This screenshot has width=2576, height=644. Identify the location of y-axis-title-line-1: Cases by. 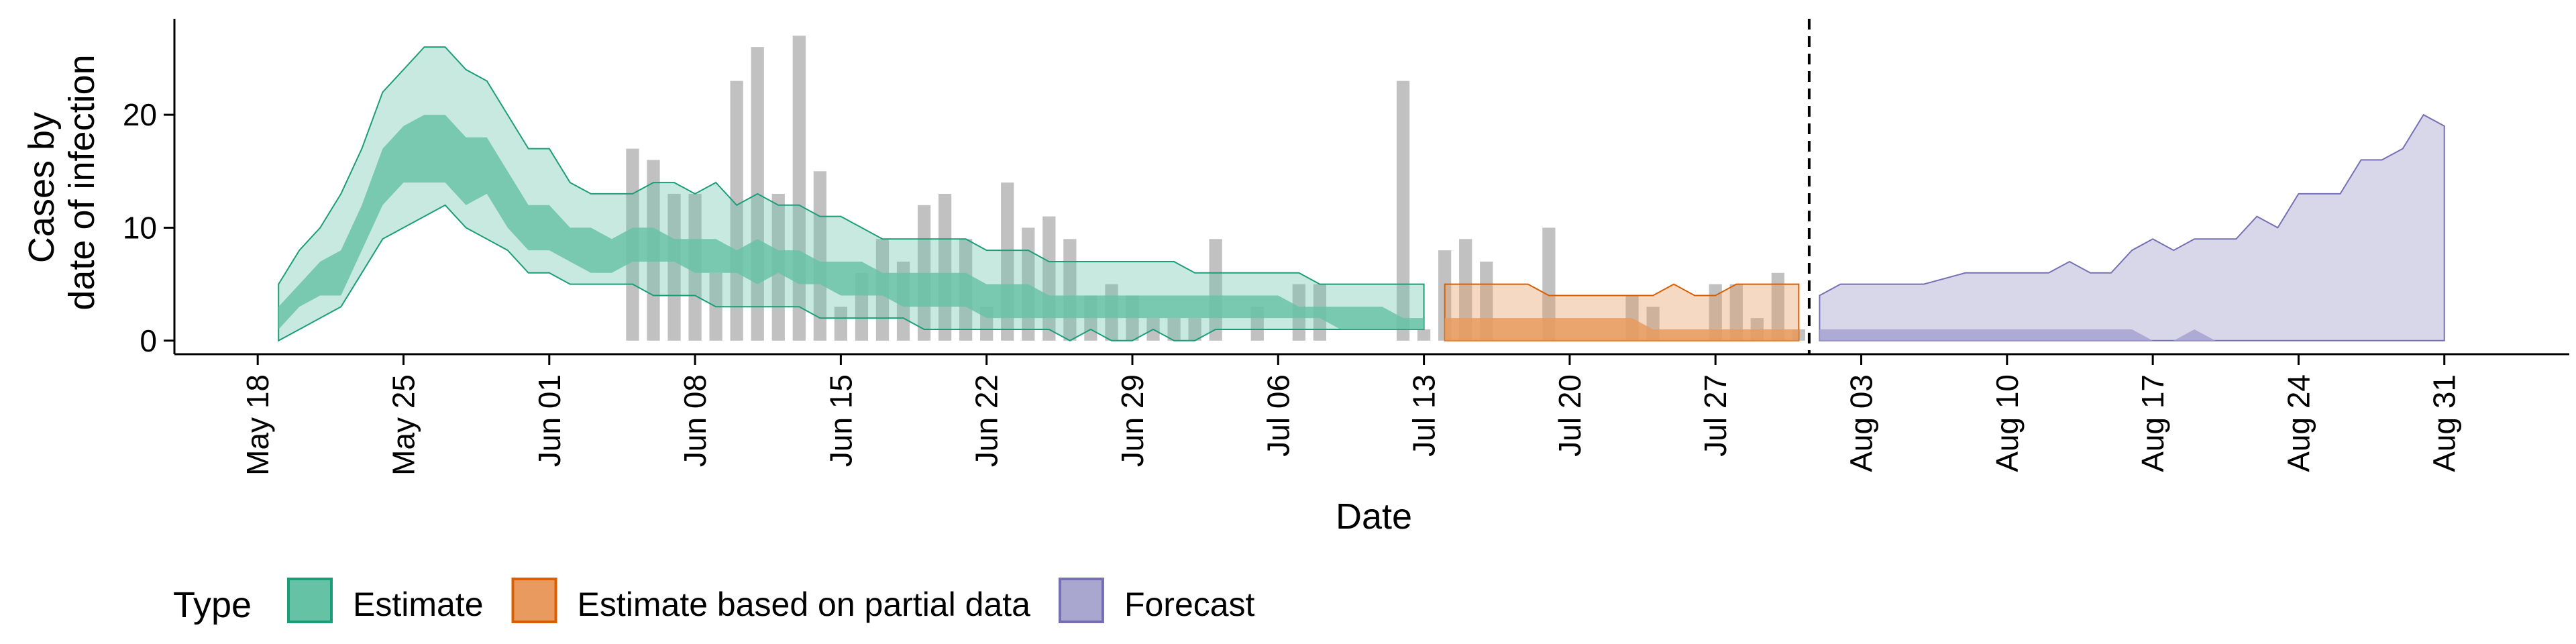
(41, 187).